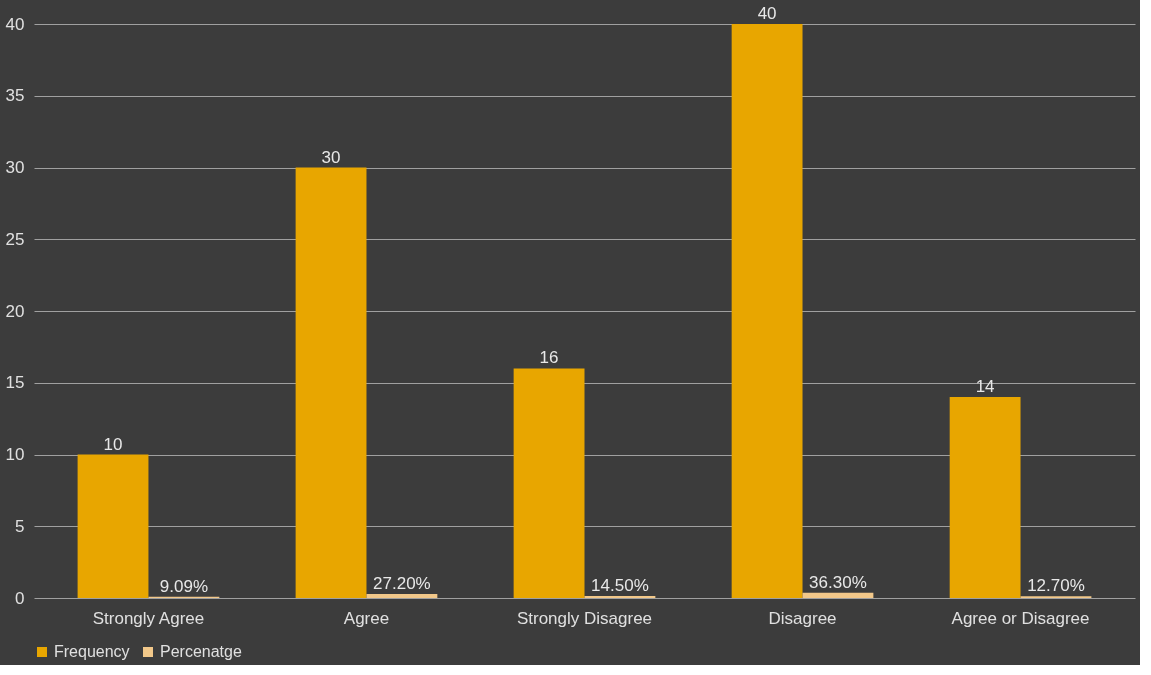 The image size is (1151, 675). I want to click on y-tick-label: 5, so click(20, 526).